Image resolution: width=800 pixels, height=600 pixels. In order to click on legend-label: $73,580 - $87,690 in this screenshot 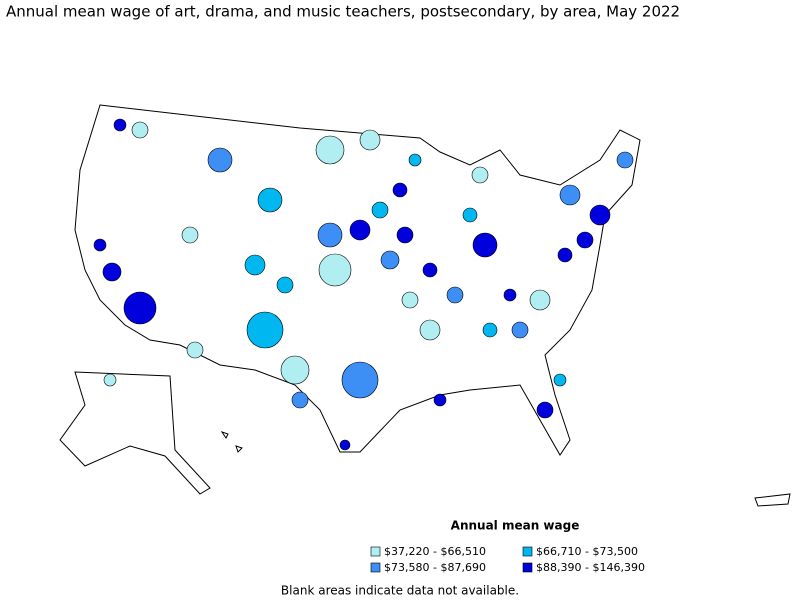, I will do `click(435, 567)`.